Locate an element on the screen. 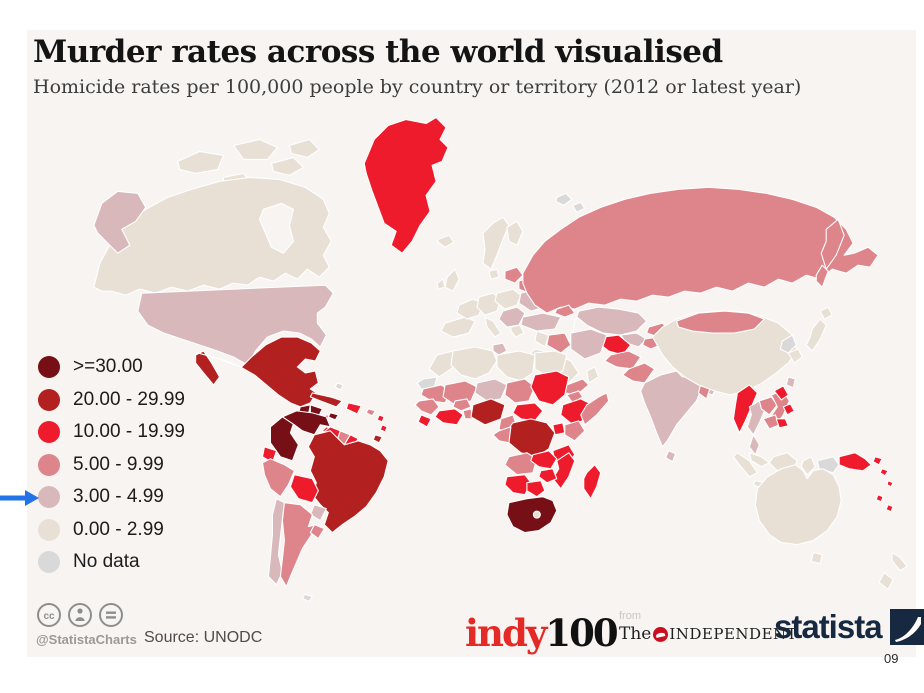 The width and height of the screenshot is (924, 693). region-caucasus is located at coordinates (565, 311).